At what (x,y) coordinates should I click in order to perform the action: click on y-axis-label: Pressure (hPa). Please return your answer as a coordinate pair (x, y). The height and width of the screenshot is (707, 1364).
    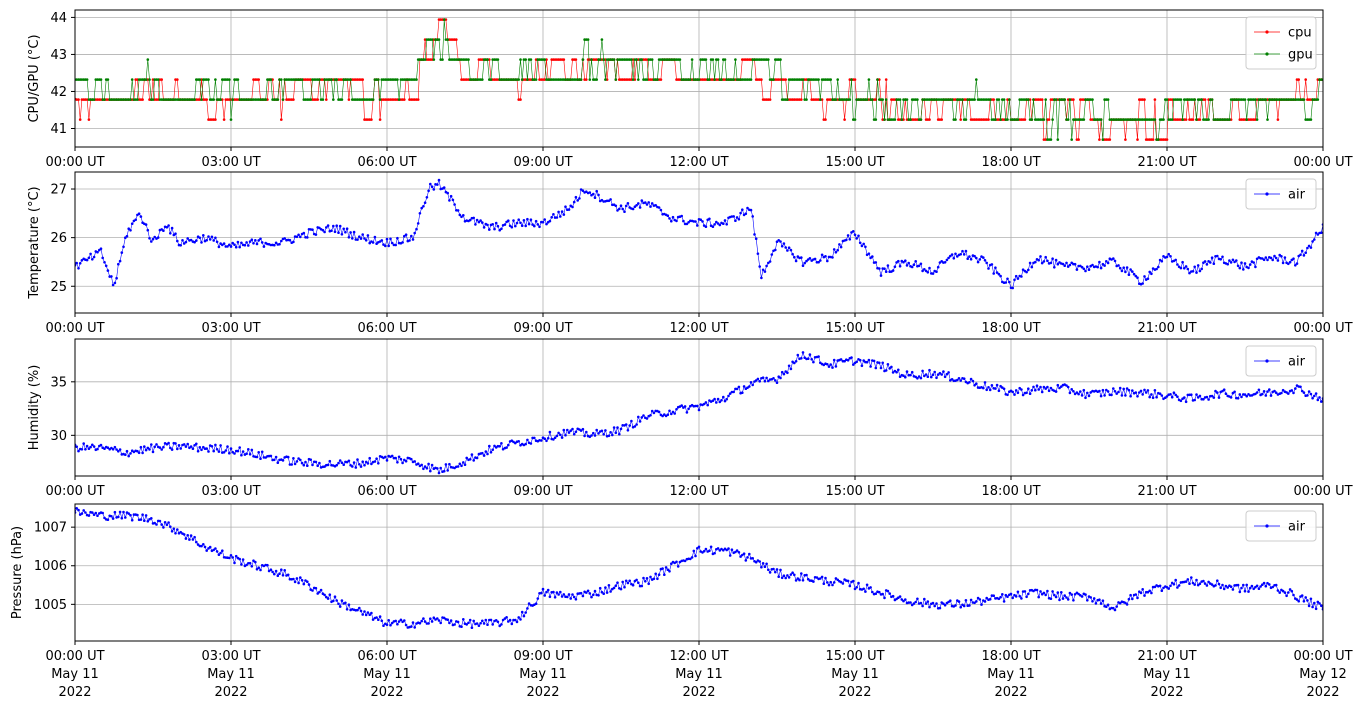
    Looking at the image, I should click on (17, 572).